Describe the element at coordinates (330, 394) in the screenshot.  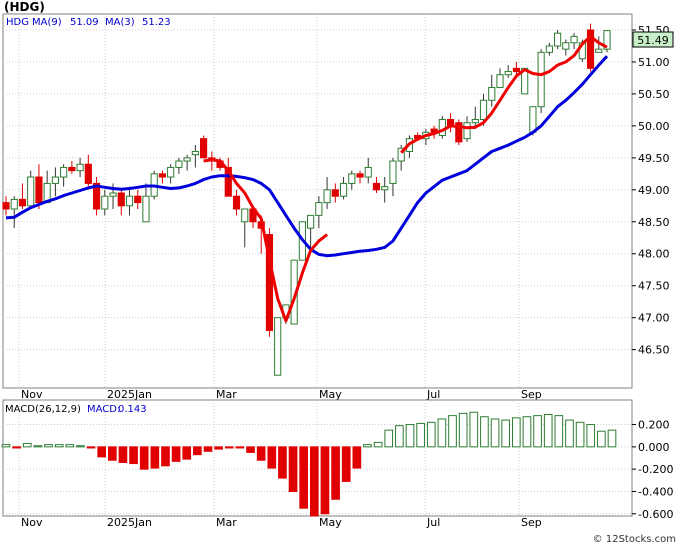
I see `price-date-label: May` at that location.